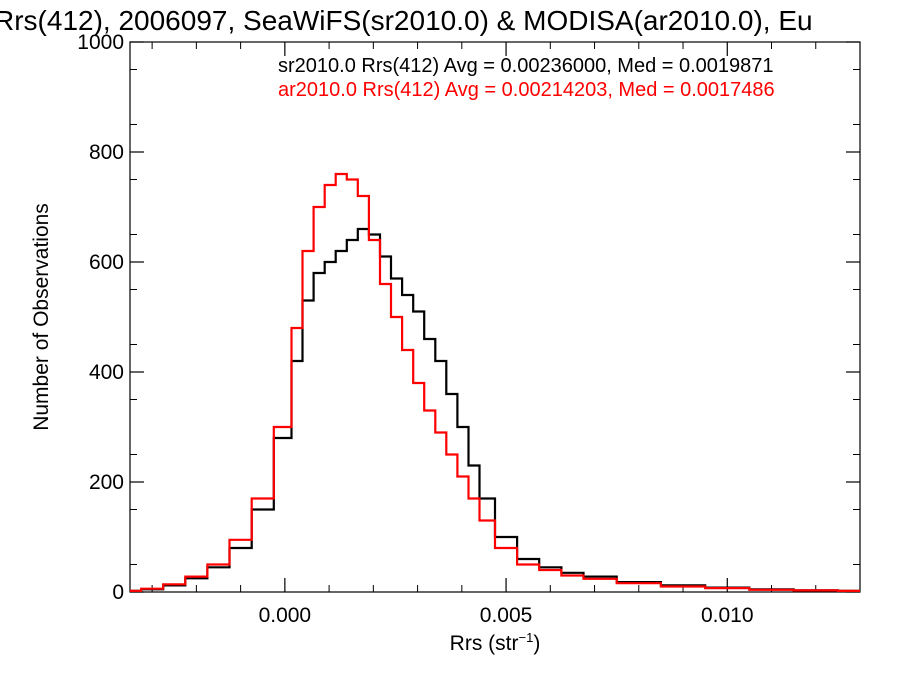  What do you see at coordinates (285, 615) in the screenshot?
I see `x-tick-label: 0.000` at bounding box center [285, 615].